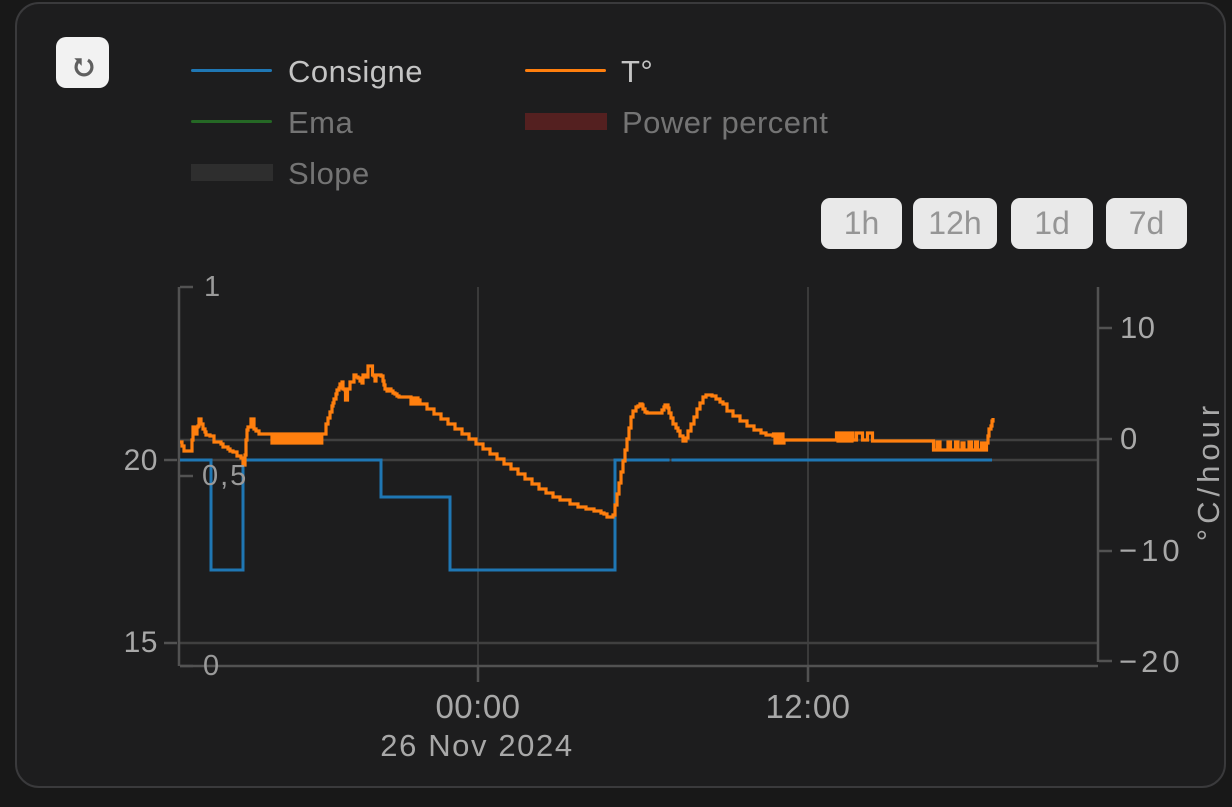  I want to click on svg-text: 0,5, so click(225, 476).